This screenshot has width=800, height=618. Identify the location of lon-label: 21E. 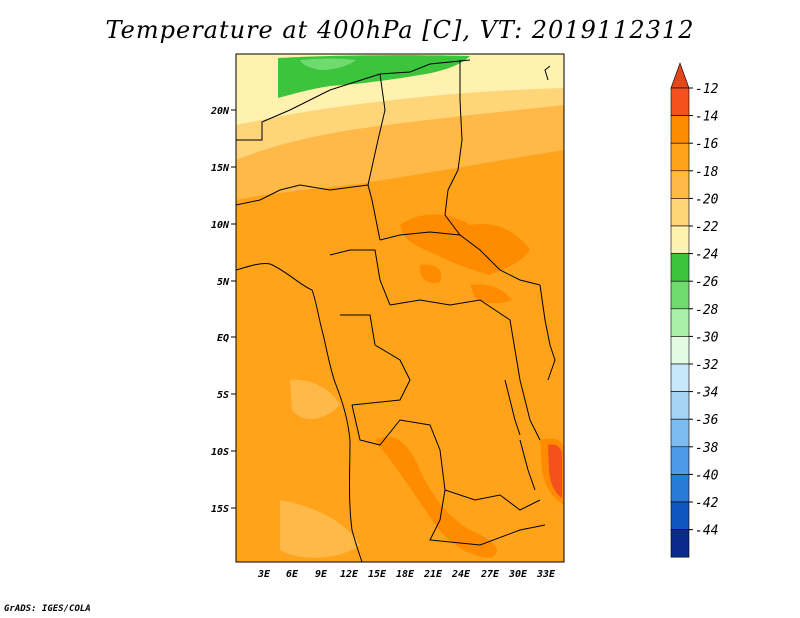
(433, 574).